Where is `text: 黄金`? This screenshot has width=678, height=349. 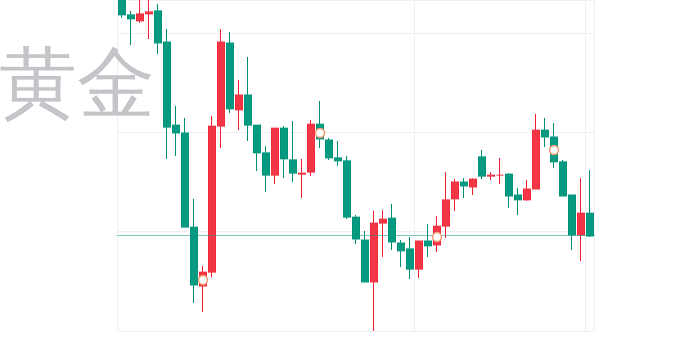 text: 黄金 is located at coordinates (77, 84).